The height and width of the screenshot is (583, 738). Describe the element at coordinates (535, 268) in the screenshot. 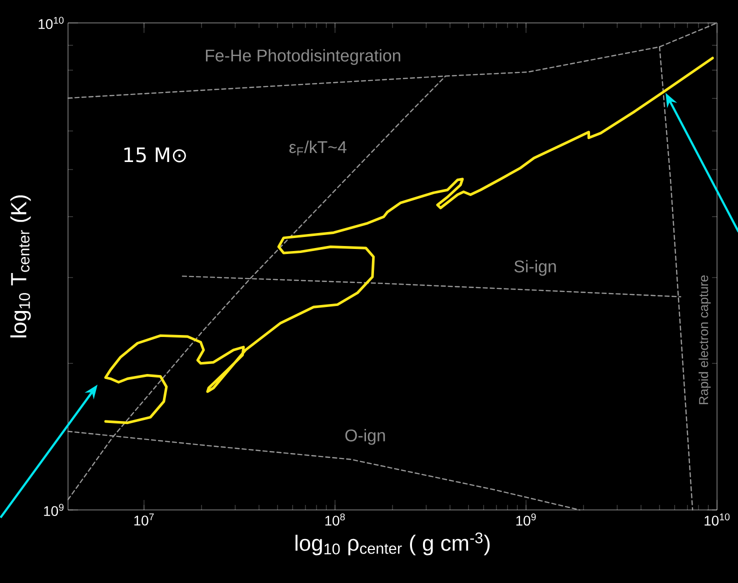

I see `annotation: Si-ign` at that location.